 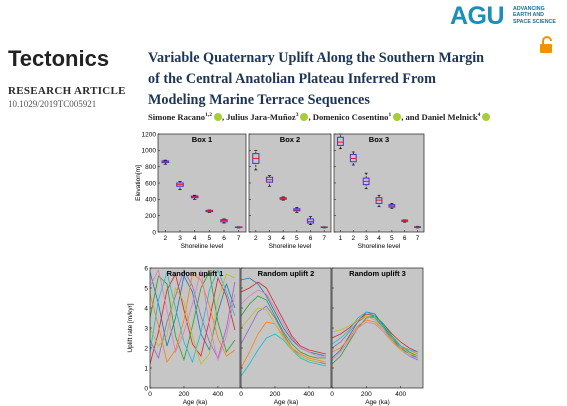 I want to click on y-axis-label: Elevation[m], so click(x=138, y=183).